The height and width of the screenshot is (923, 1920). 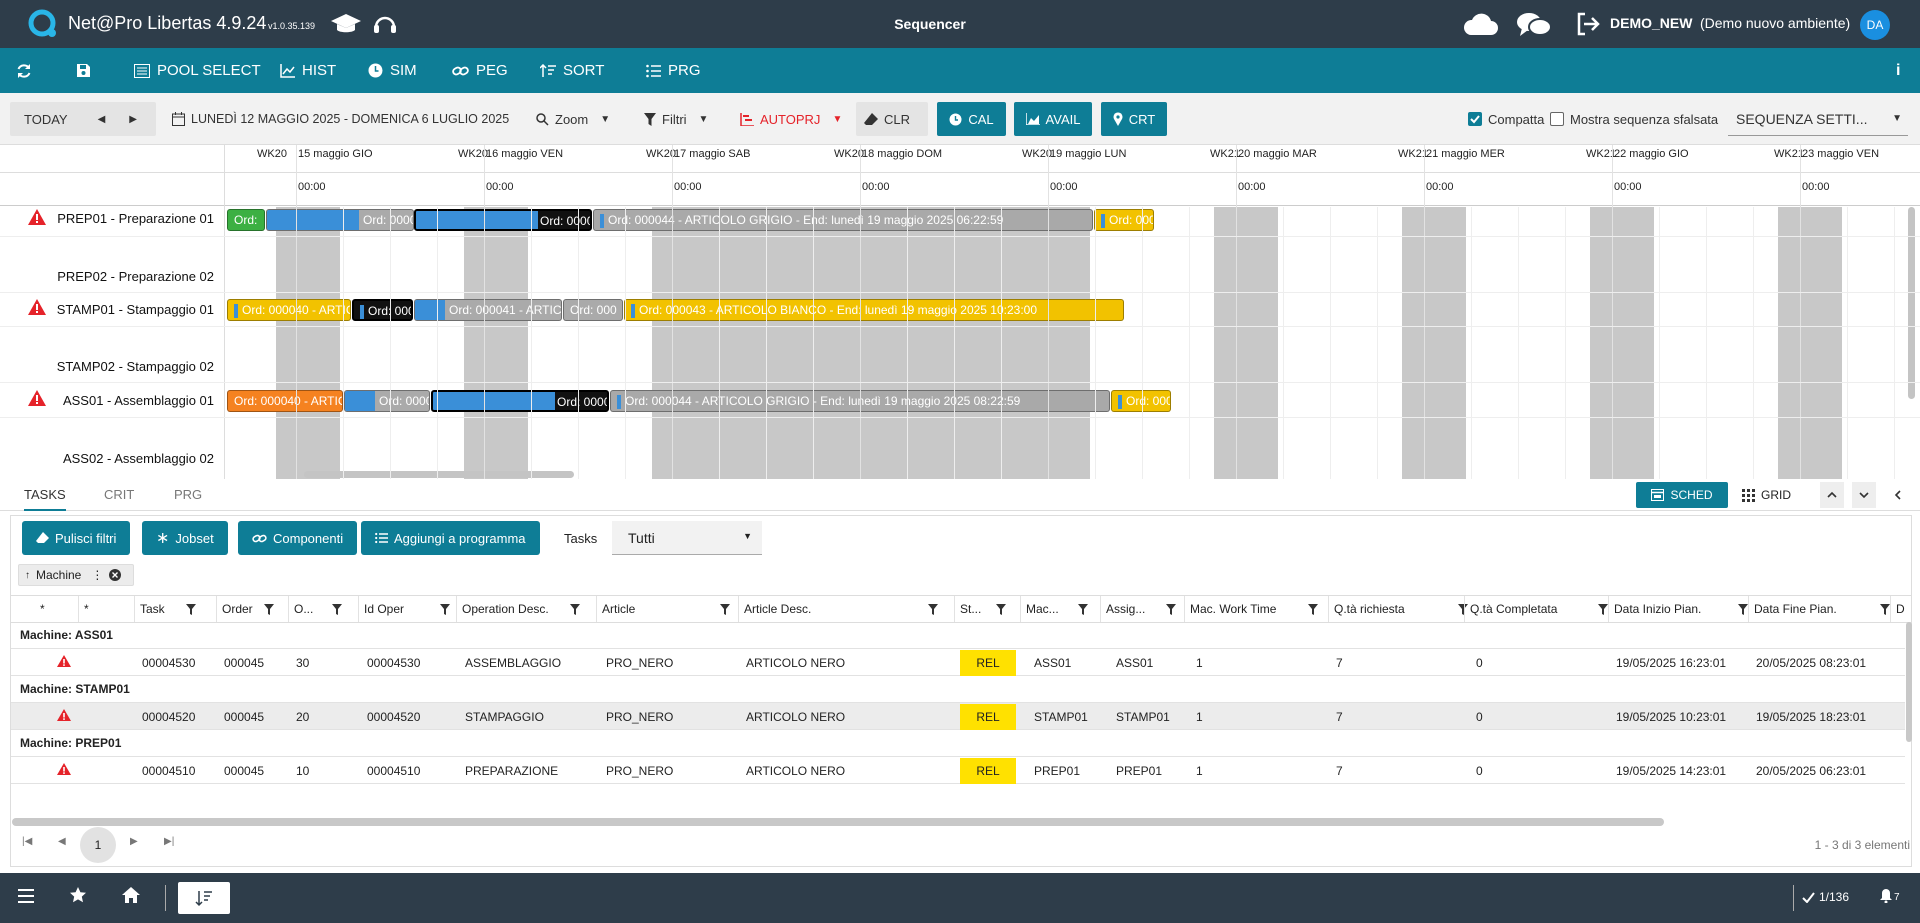 What do you see at coordinates (197, 70) in the screenshot?
I see `pool-select-button: POOL SELECT` at bounding box center [197, 70].